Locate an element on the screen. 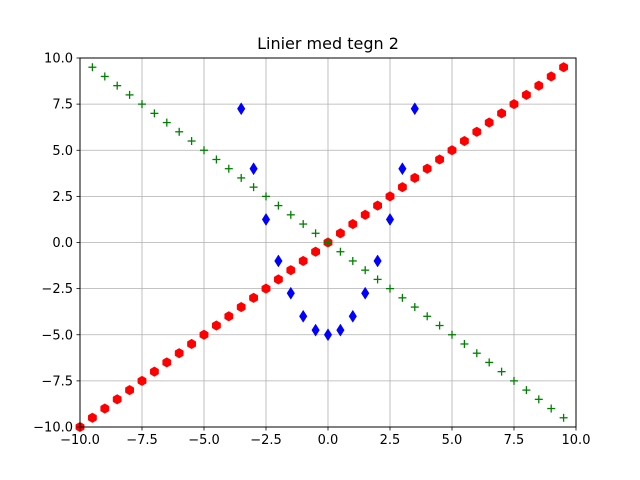  y-tick-label: −2.5 is located at coordinates (57, 289).